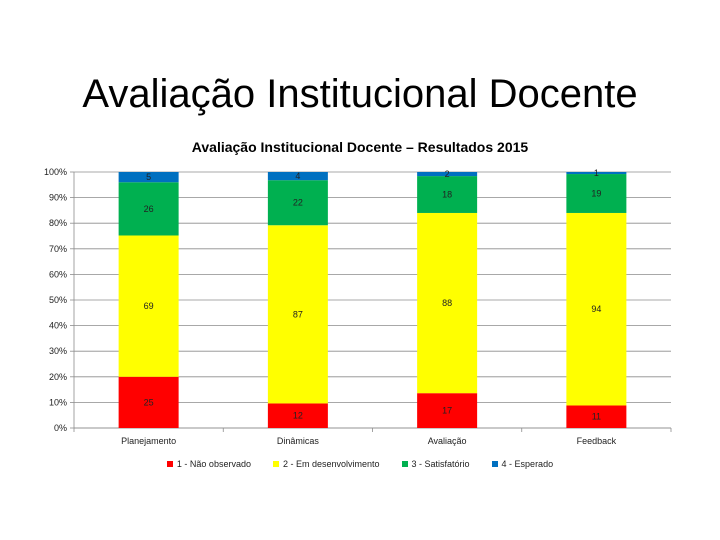 This screenshot has height=540, width=720. Describe the element at coordinates (55, 172) in the screenshot. I see `y-tick-label: 100%` at that location.